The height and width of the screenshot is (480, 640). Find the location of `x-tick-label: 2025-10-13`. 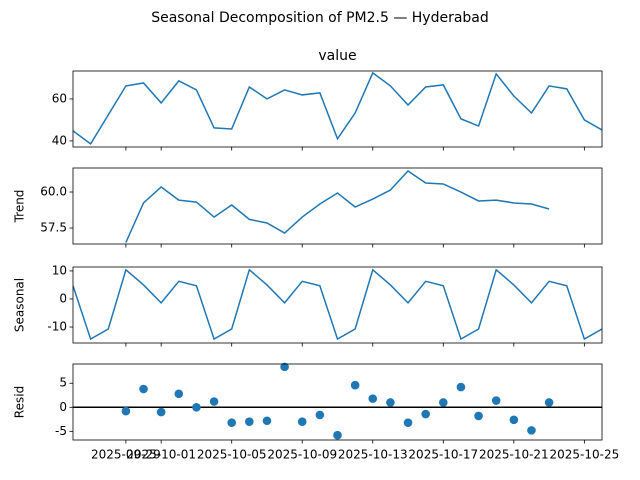

x-tick-label: 2025-10-13 is located at coordinates (373, 455).